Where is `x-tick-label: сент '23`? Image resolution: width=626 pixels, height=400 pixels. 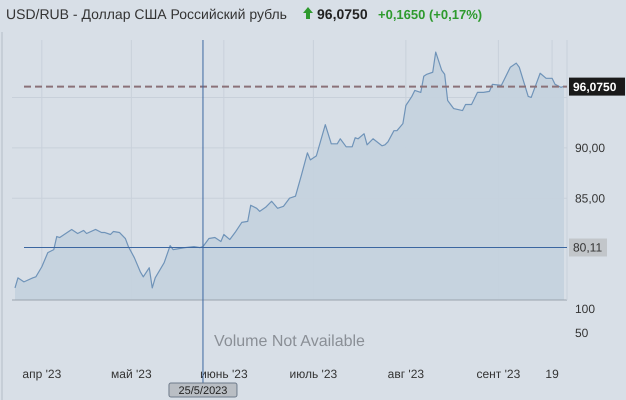
x-tick-label: сент '23 is located at coordinates (498, 374).